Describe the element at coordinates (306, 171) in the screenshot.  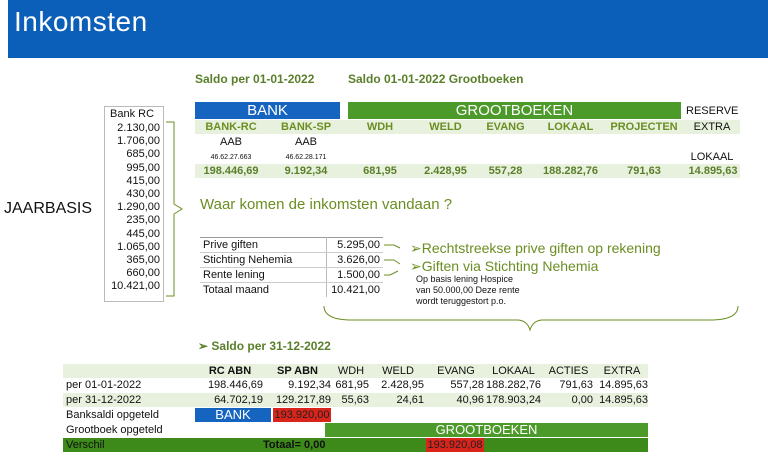
I see `val-bank-sp: 9.192,34` at that location.